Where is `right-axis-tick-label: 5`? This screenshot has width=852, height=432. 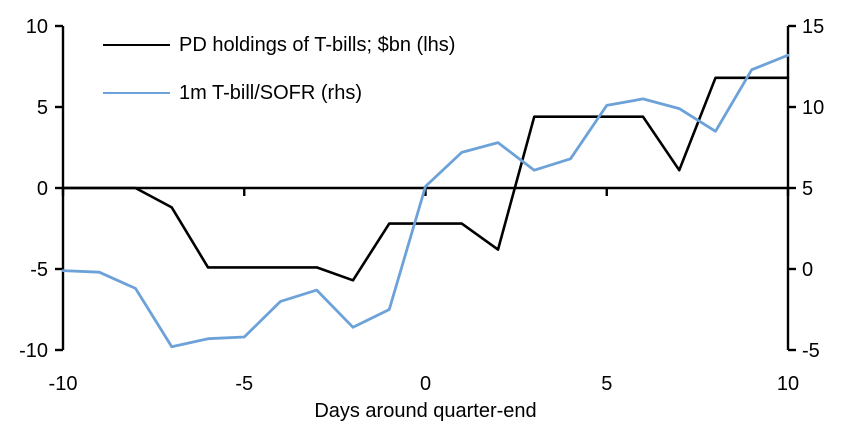 right-axis-tick-label: 5 is located at coordinates (807, 189).